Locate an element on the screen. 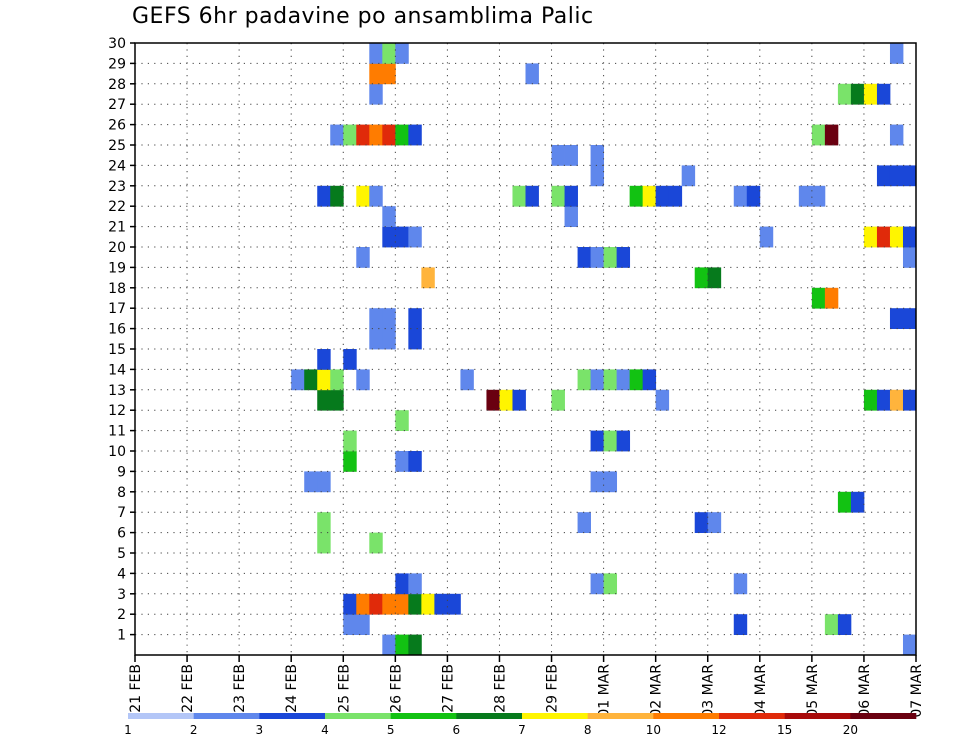 The width and height of the screenshot is (960, 742). chart-title: GEFS 6hr padavine po ansamblima Palic is located at coordinates (363, 16).